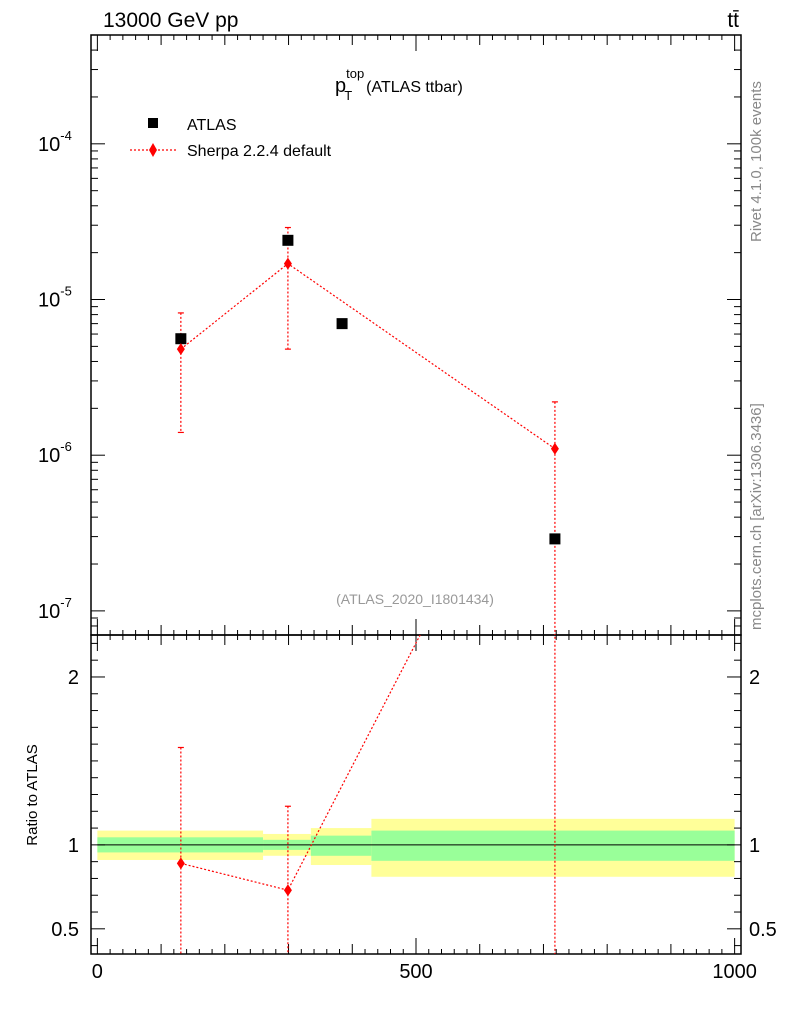 The height and width of the screenshot is (1024, 786). What do you see at coordinates (55, 453) in the screenshot?
I see `main-y-tick-label: 10⁻⁶` at bounding box center [55, 453].